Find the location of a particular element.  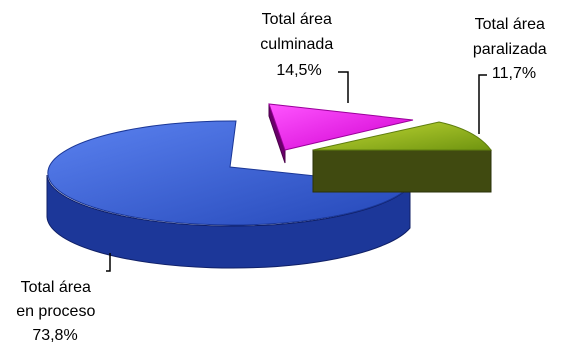

label-en-proceso-line1: Total área is located at coordinates (56, 287).